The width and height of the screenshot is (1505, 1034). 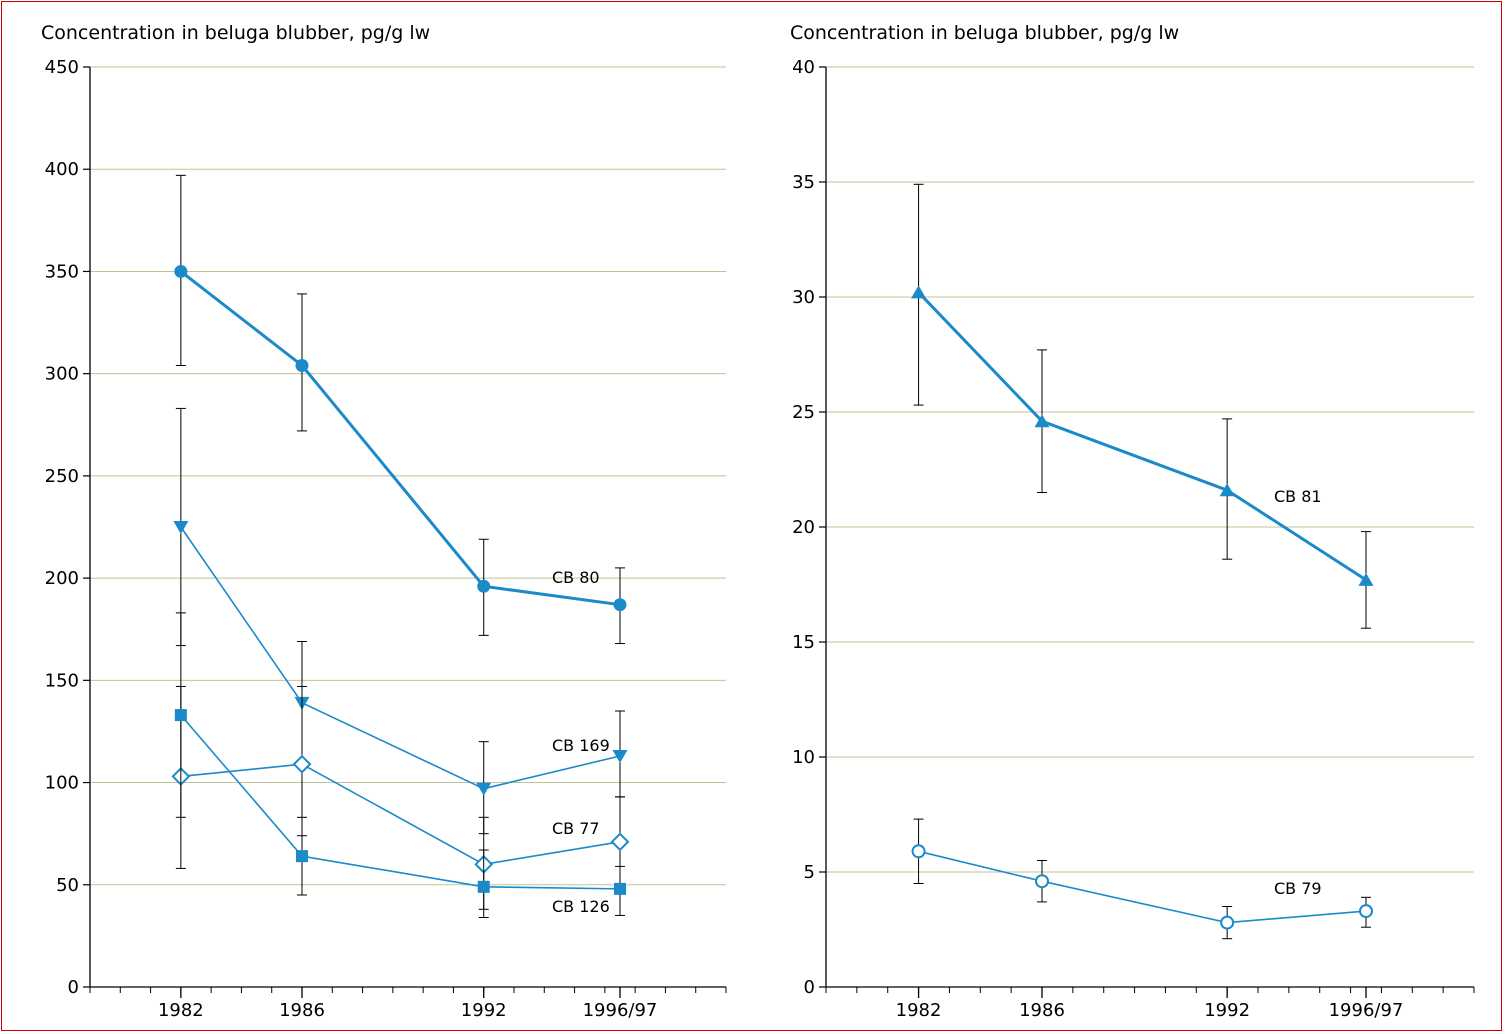 What do you see at coordinates (803, 67) in the screenshot?
I see `y-tick-label: 40` at bounding box center [803, 67].